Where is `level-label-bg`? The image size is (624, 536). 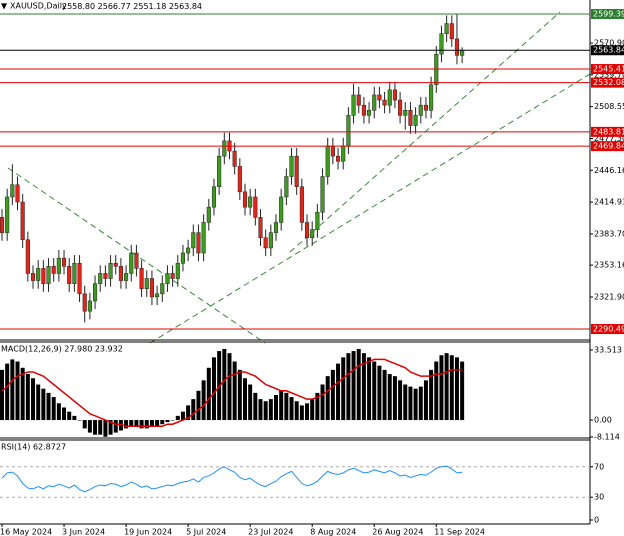
level-label-bg is located at coordinates (607, 13).